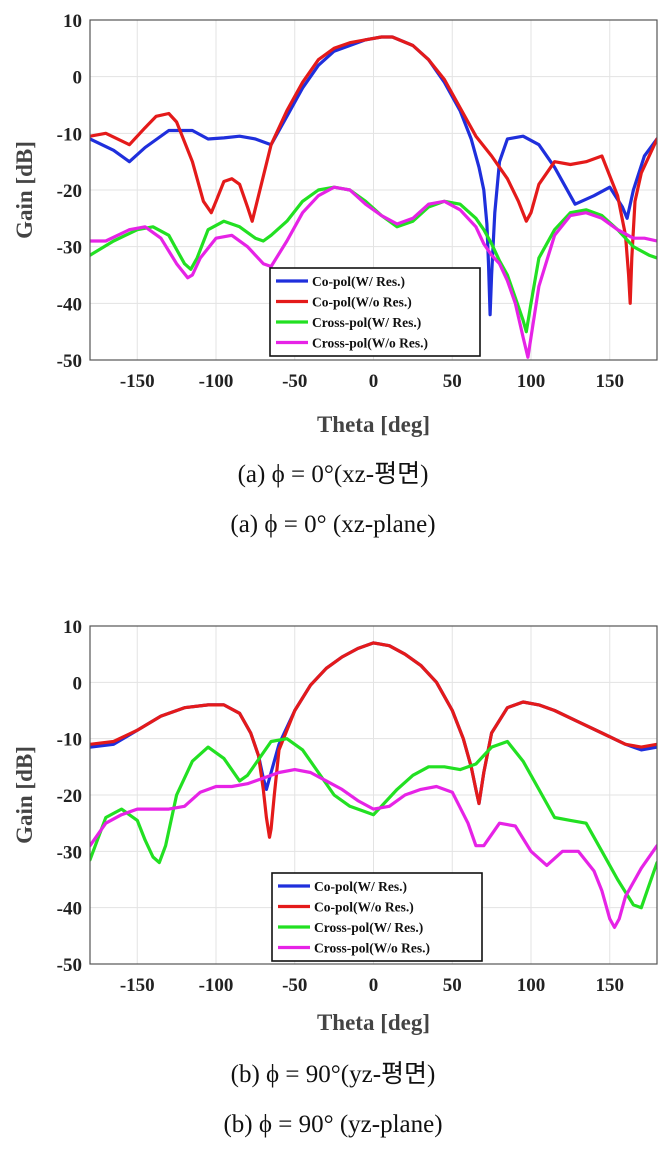 The width and height of the screenshot is (667, 1150). Describe the element at coordinates (531, 381) in the screenshot. I see `panel-a-x-tick-label: 100` at that location.